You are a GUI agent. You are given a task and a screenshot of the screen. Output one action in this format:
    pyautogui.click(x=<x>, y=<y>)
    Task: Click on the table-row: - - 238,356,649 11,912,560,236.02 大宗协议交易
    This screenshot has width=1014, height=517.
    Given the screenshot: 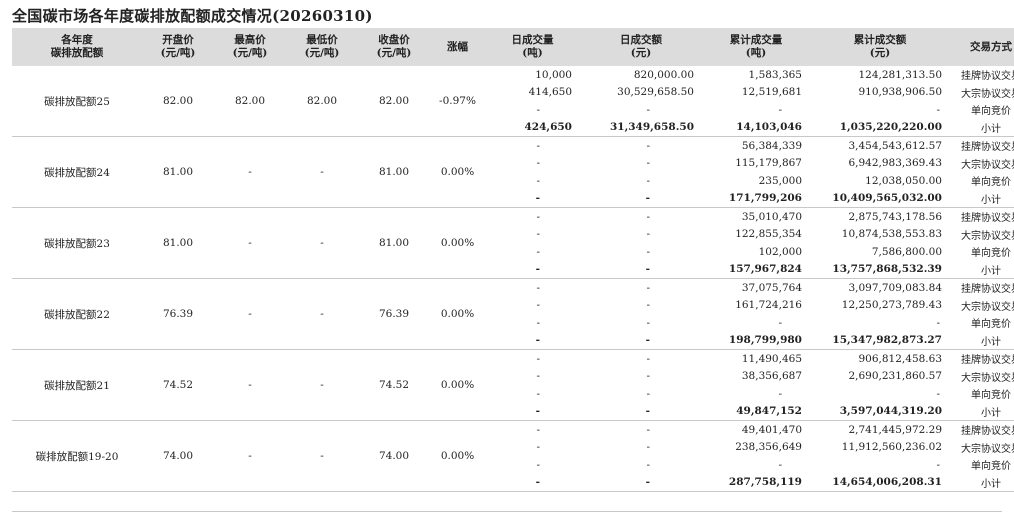 What is the action you would take?
    pyautogui.click(x=513, y=448)
    